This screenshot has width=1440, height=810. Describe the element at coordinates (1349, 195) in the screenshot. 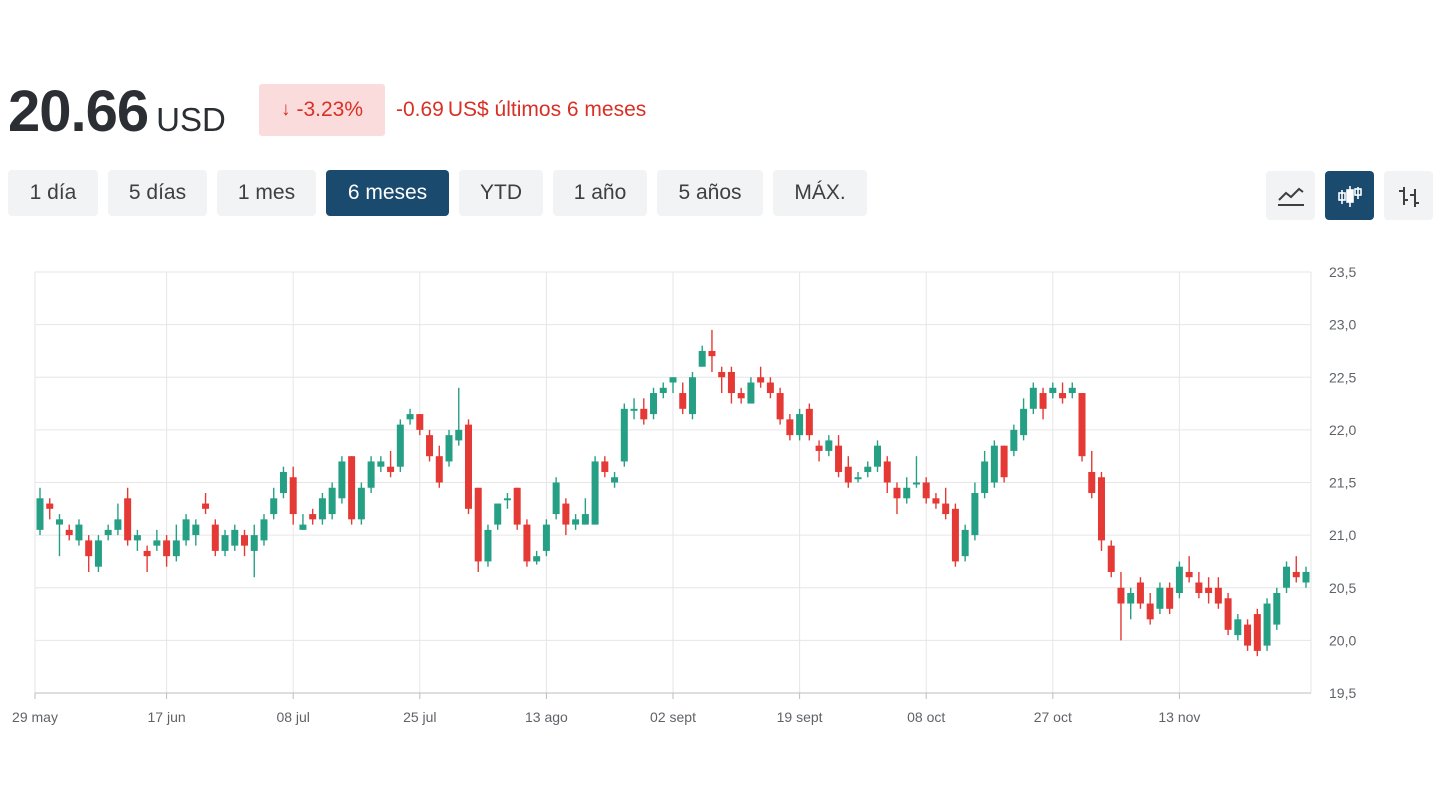

I see `candlestick-chart-button` at that location.